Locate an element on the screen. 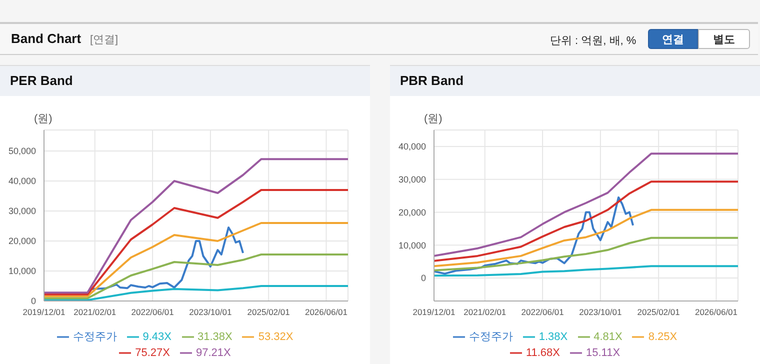 The width and height of the screenshot is (760, 364). text: 연결 is located at coordinates (673, 39).